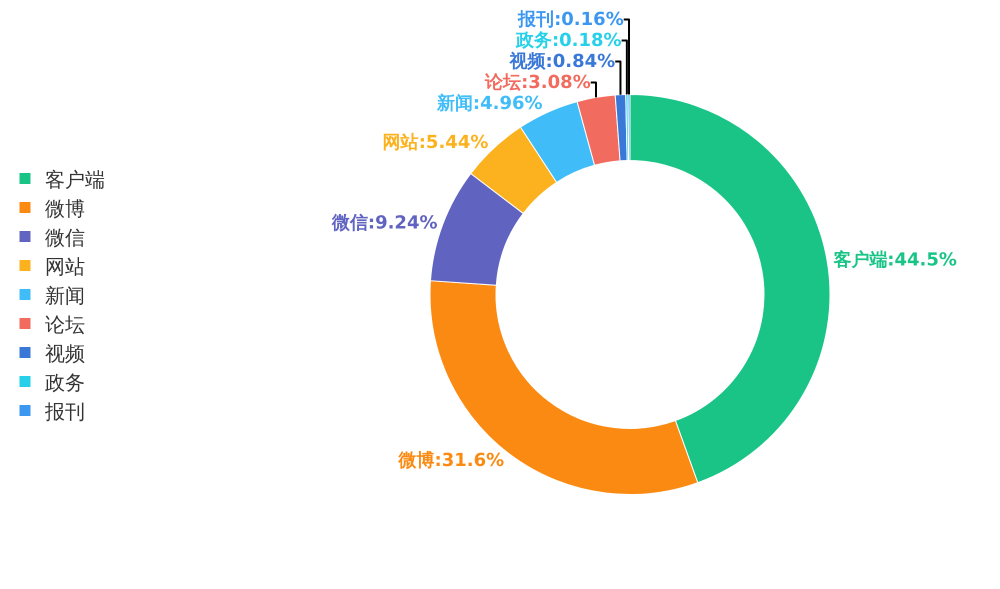  I want to click on data-label: 报刊:0.16%, so click(570, 19).